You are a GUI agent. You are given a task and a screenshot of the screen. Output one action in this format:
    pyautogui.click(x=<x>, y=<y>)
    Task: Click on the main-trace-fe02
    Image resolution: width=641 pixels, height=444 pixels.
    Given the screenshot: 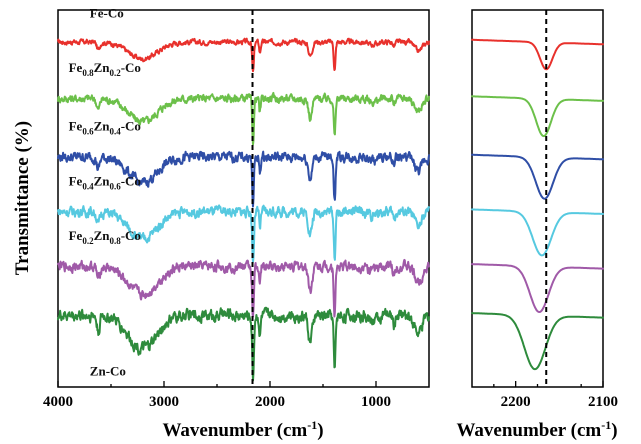 What is the action you would take?
    pyautogui.click(x=243, y=288)
    